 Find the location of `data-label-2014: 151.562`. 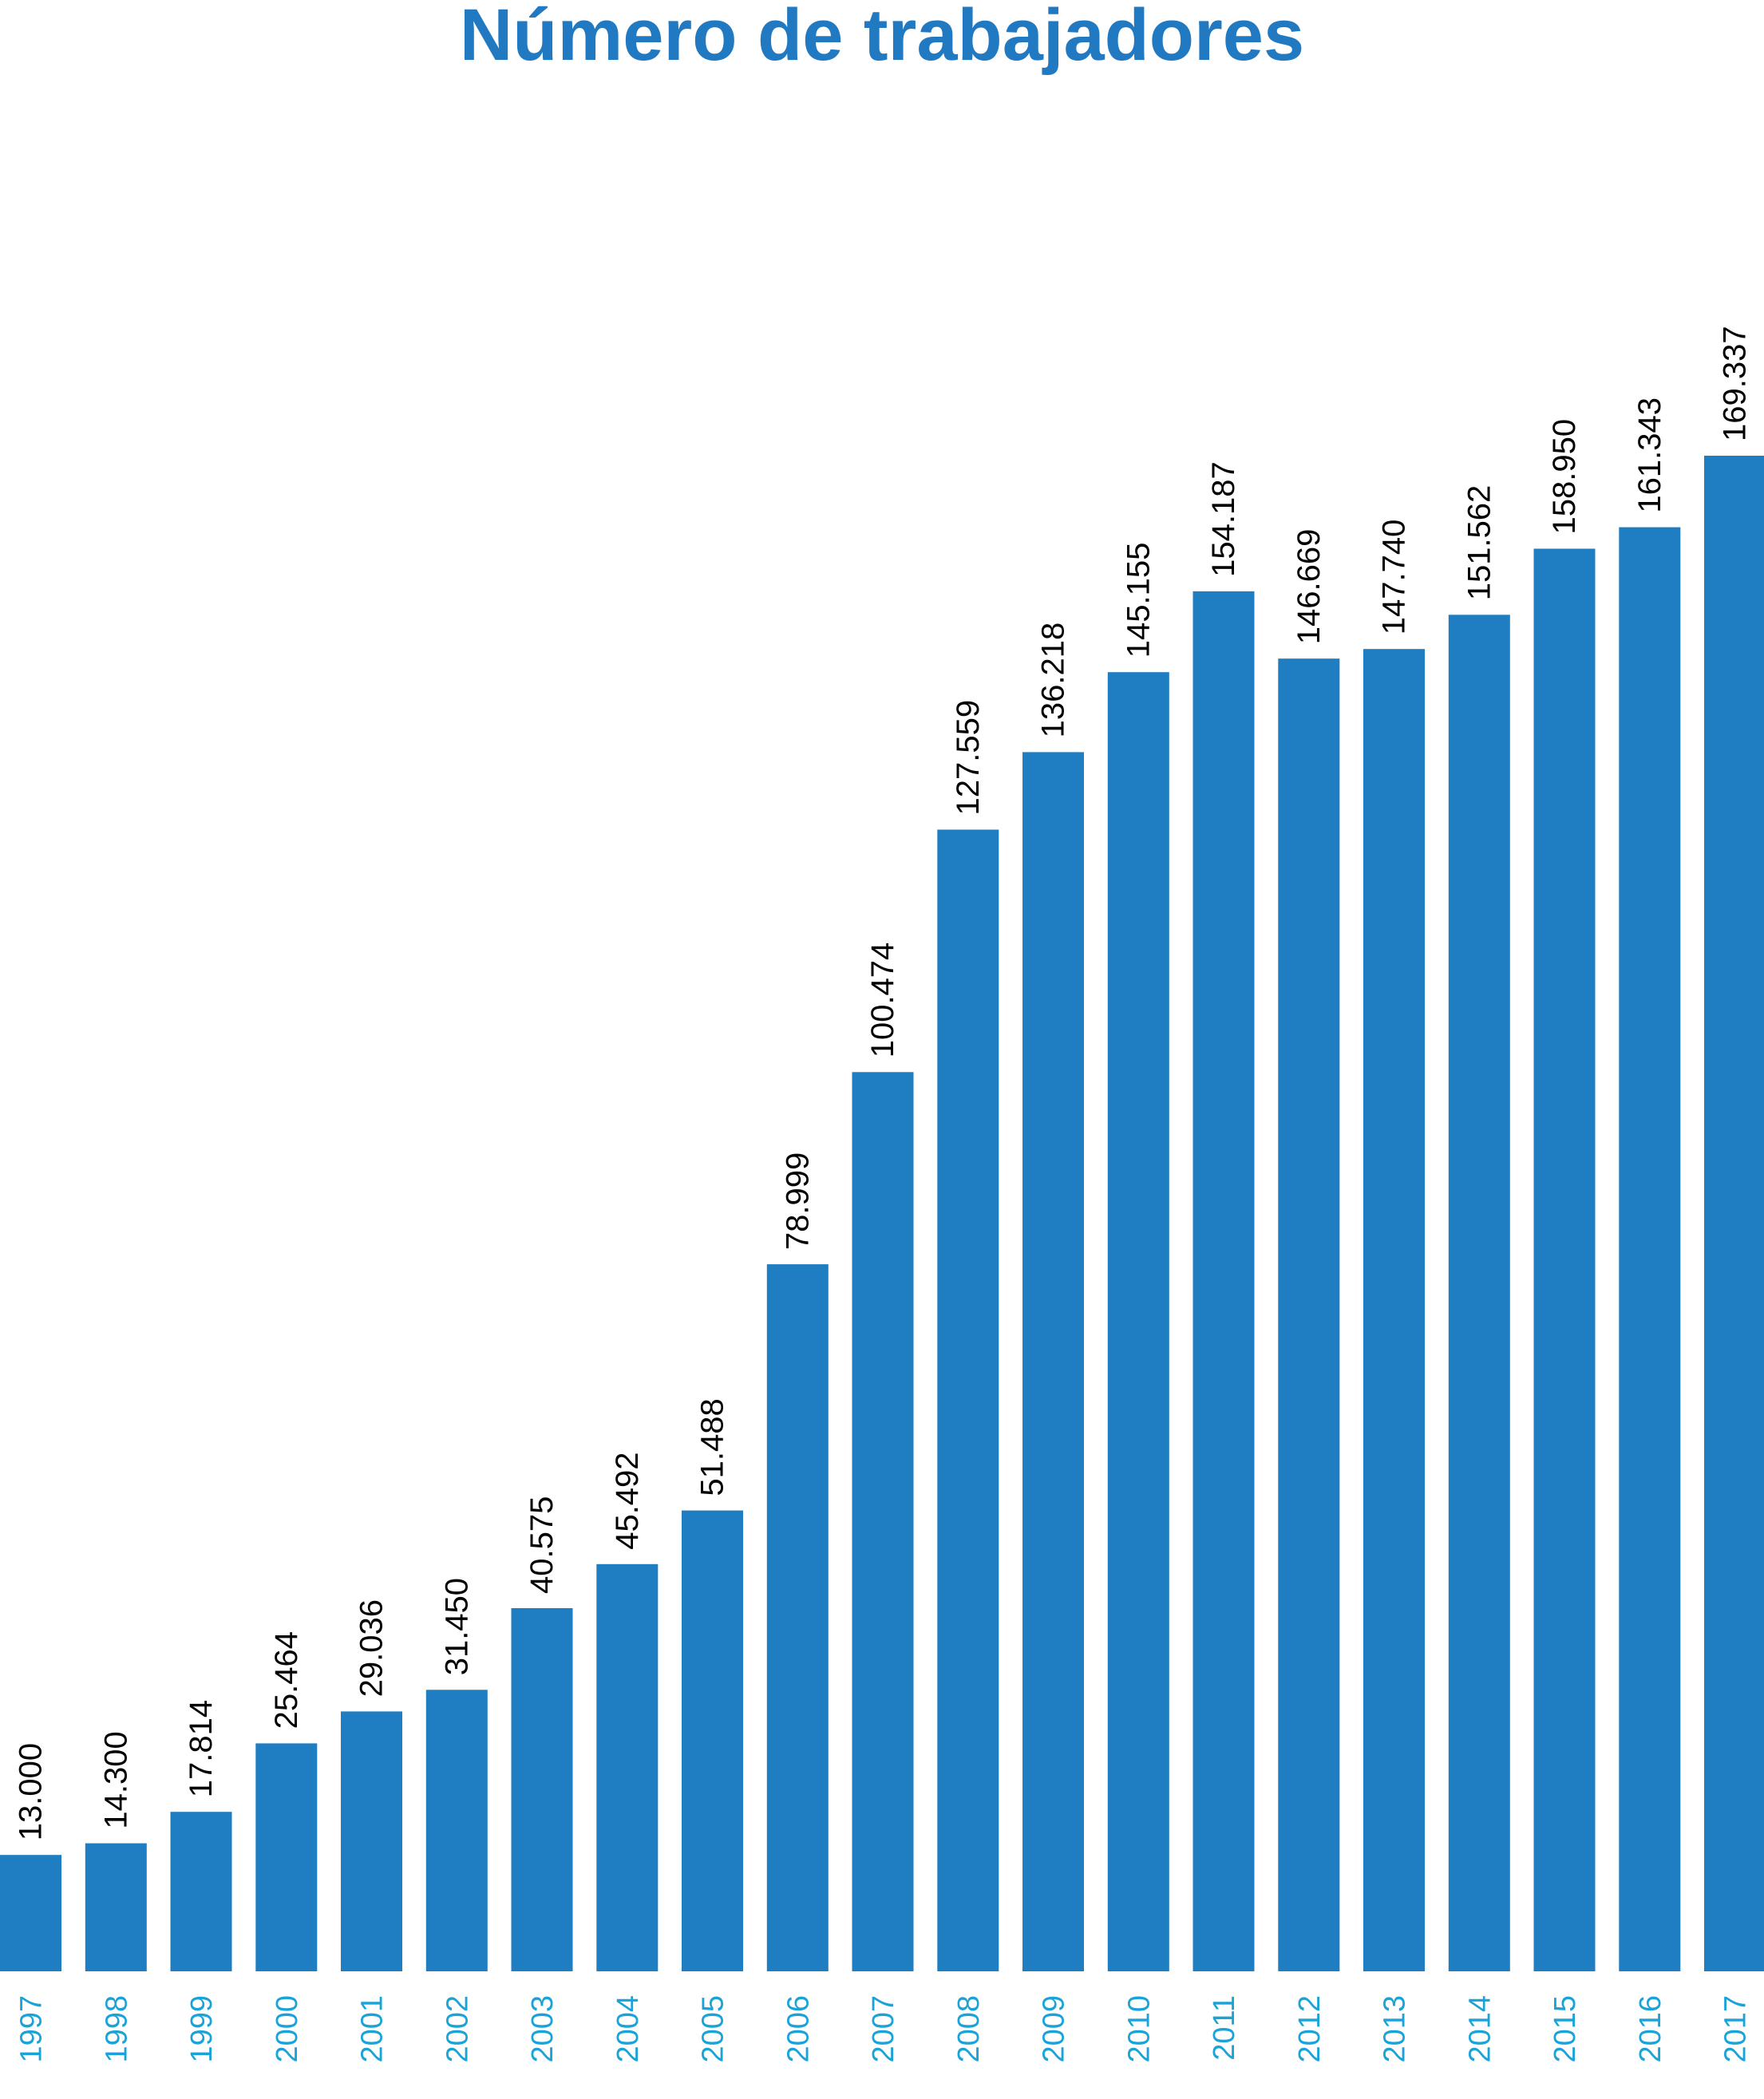

data-label-2014: 151.562 is located at coordinates (1479, 543).